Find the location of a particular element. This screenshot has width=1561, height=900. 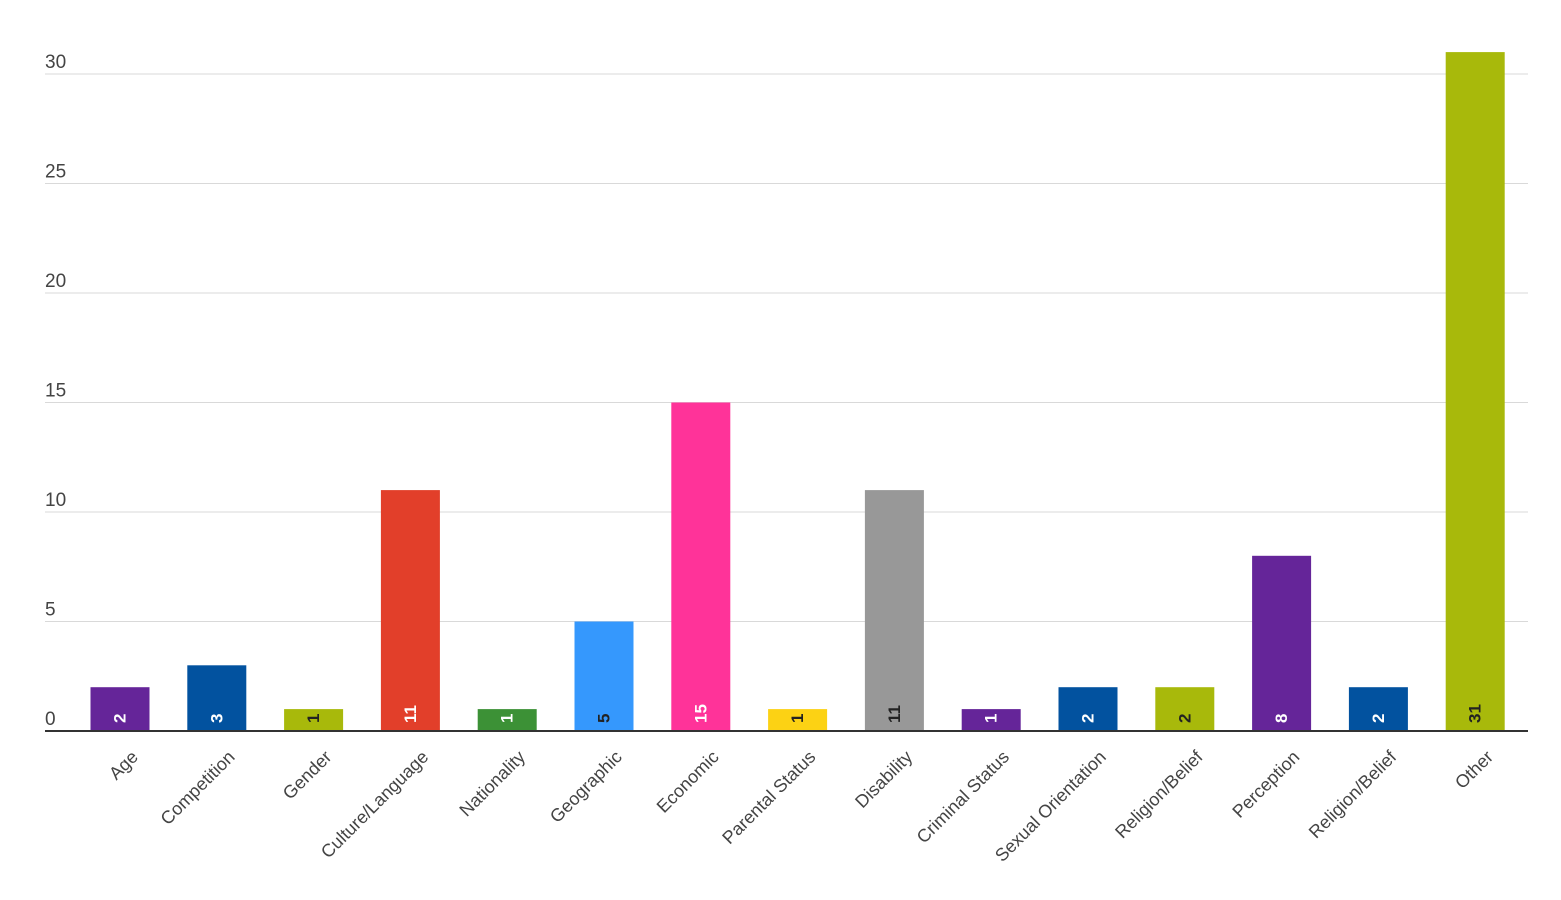

x-category-label: Nationality is located at coordinates (493, 784).